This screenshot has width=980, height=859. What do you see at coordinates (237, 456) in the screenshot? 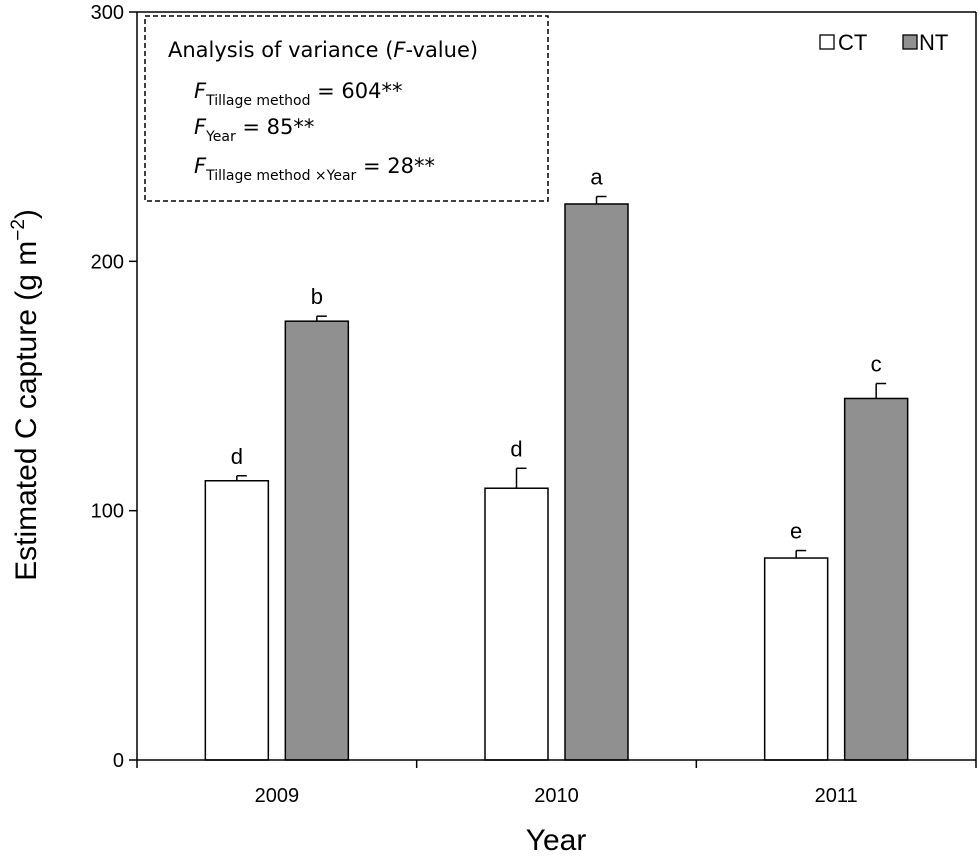
I see `sig-letter-ct-2009: d` at bounding box center [237, 456].